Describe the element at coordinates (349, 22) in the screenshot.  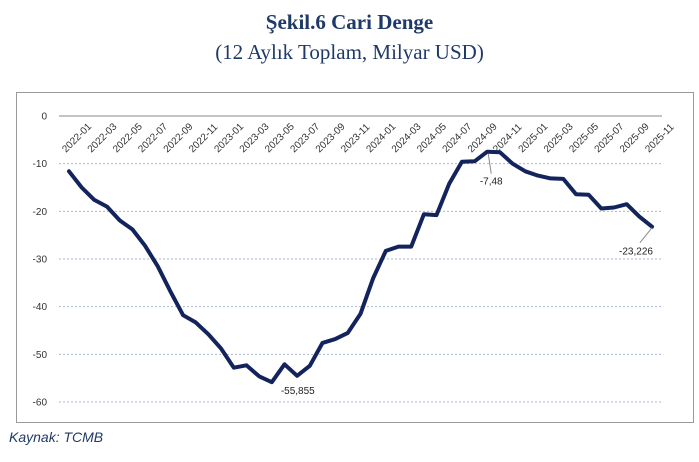
I see `chart-title: Şekil.6 Cari Denge` at that location.